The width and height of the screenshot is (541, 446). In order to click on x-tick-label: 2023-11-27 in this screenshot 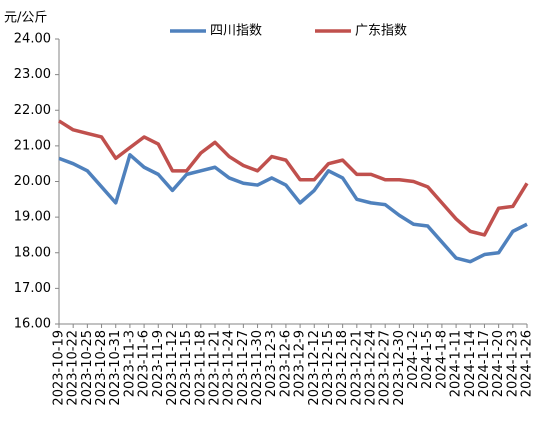, I will do `click(243, 368)`.